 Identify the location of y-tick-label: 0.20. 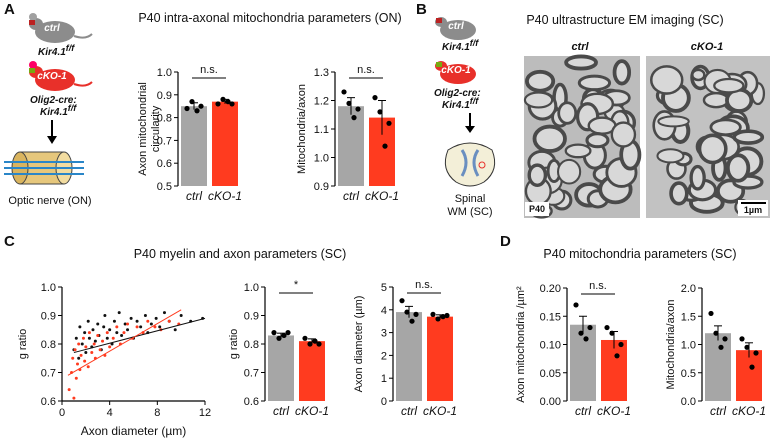
(550, 289).